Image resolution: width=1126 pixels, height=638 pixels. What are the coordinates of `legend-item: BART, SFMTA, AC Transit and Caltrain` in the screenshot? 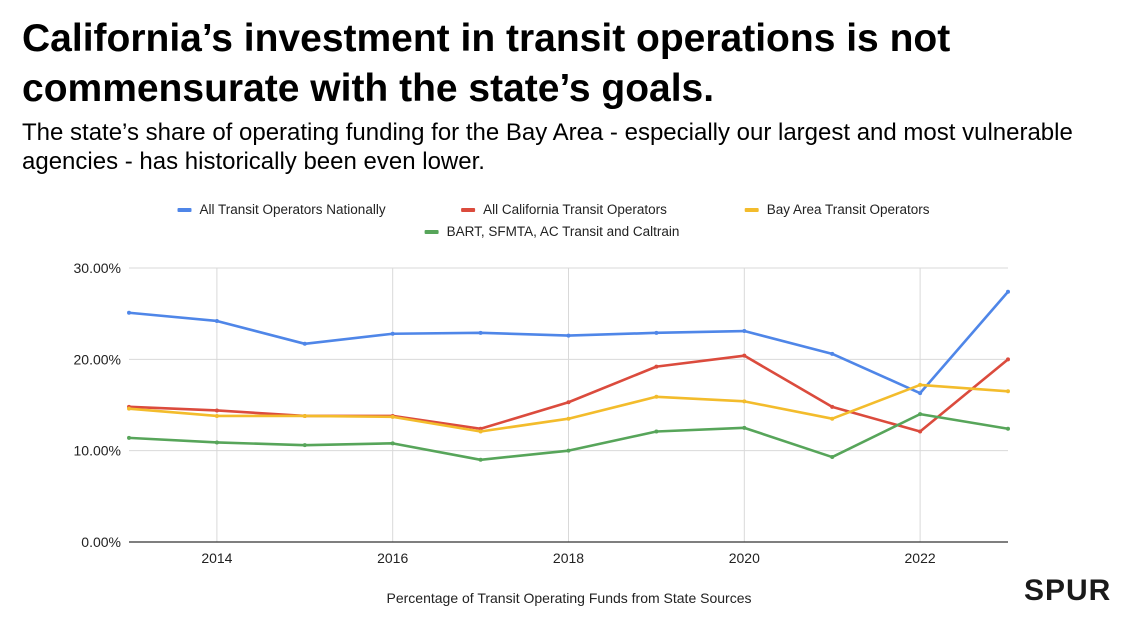 It's located at (552, 231).